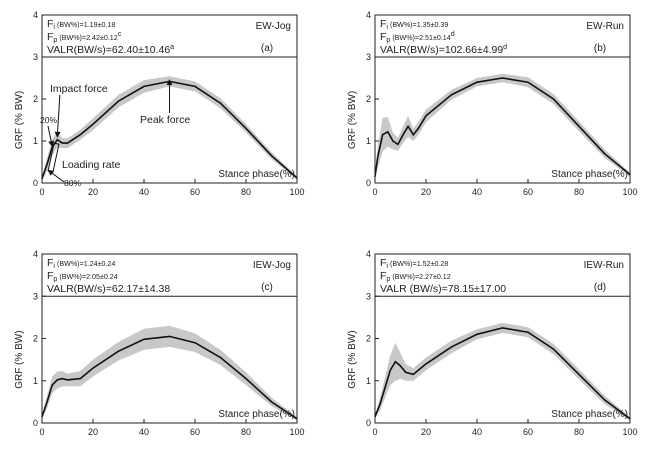 The width and height of the screenshot is (650, 473). Describe the element at coordinates (48, 120) in the screenshot. I see `annotation-20pct: 20%` at that location.